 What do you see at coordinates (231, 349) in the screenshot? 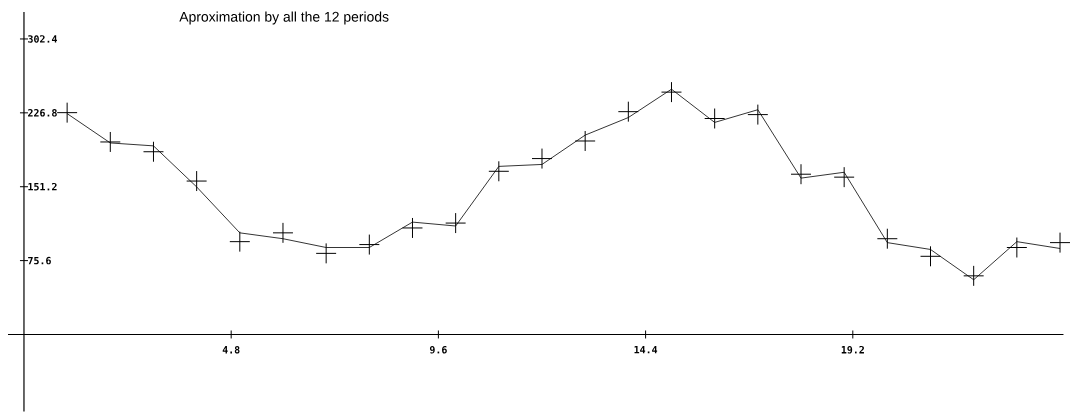
I see `x-tick-label: 4.8` at bounding box center [231, 349].